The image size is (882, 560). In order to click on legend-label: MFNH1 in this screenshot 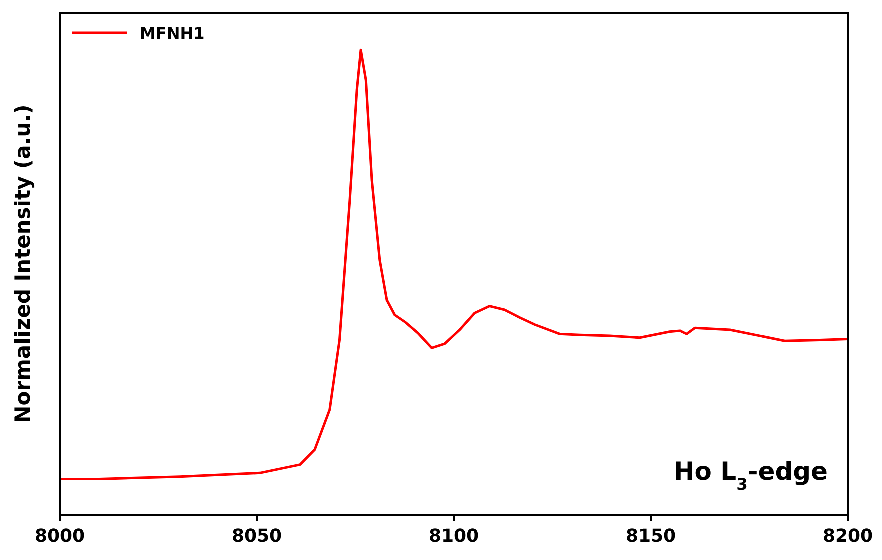, I will do `click(172, 33)`.